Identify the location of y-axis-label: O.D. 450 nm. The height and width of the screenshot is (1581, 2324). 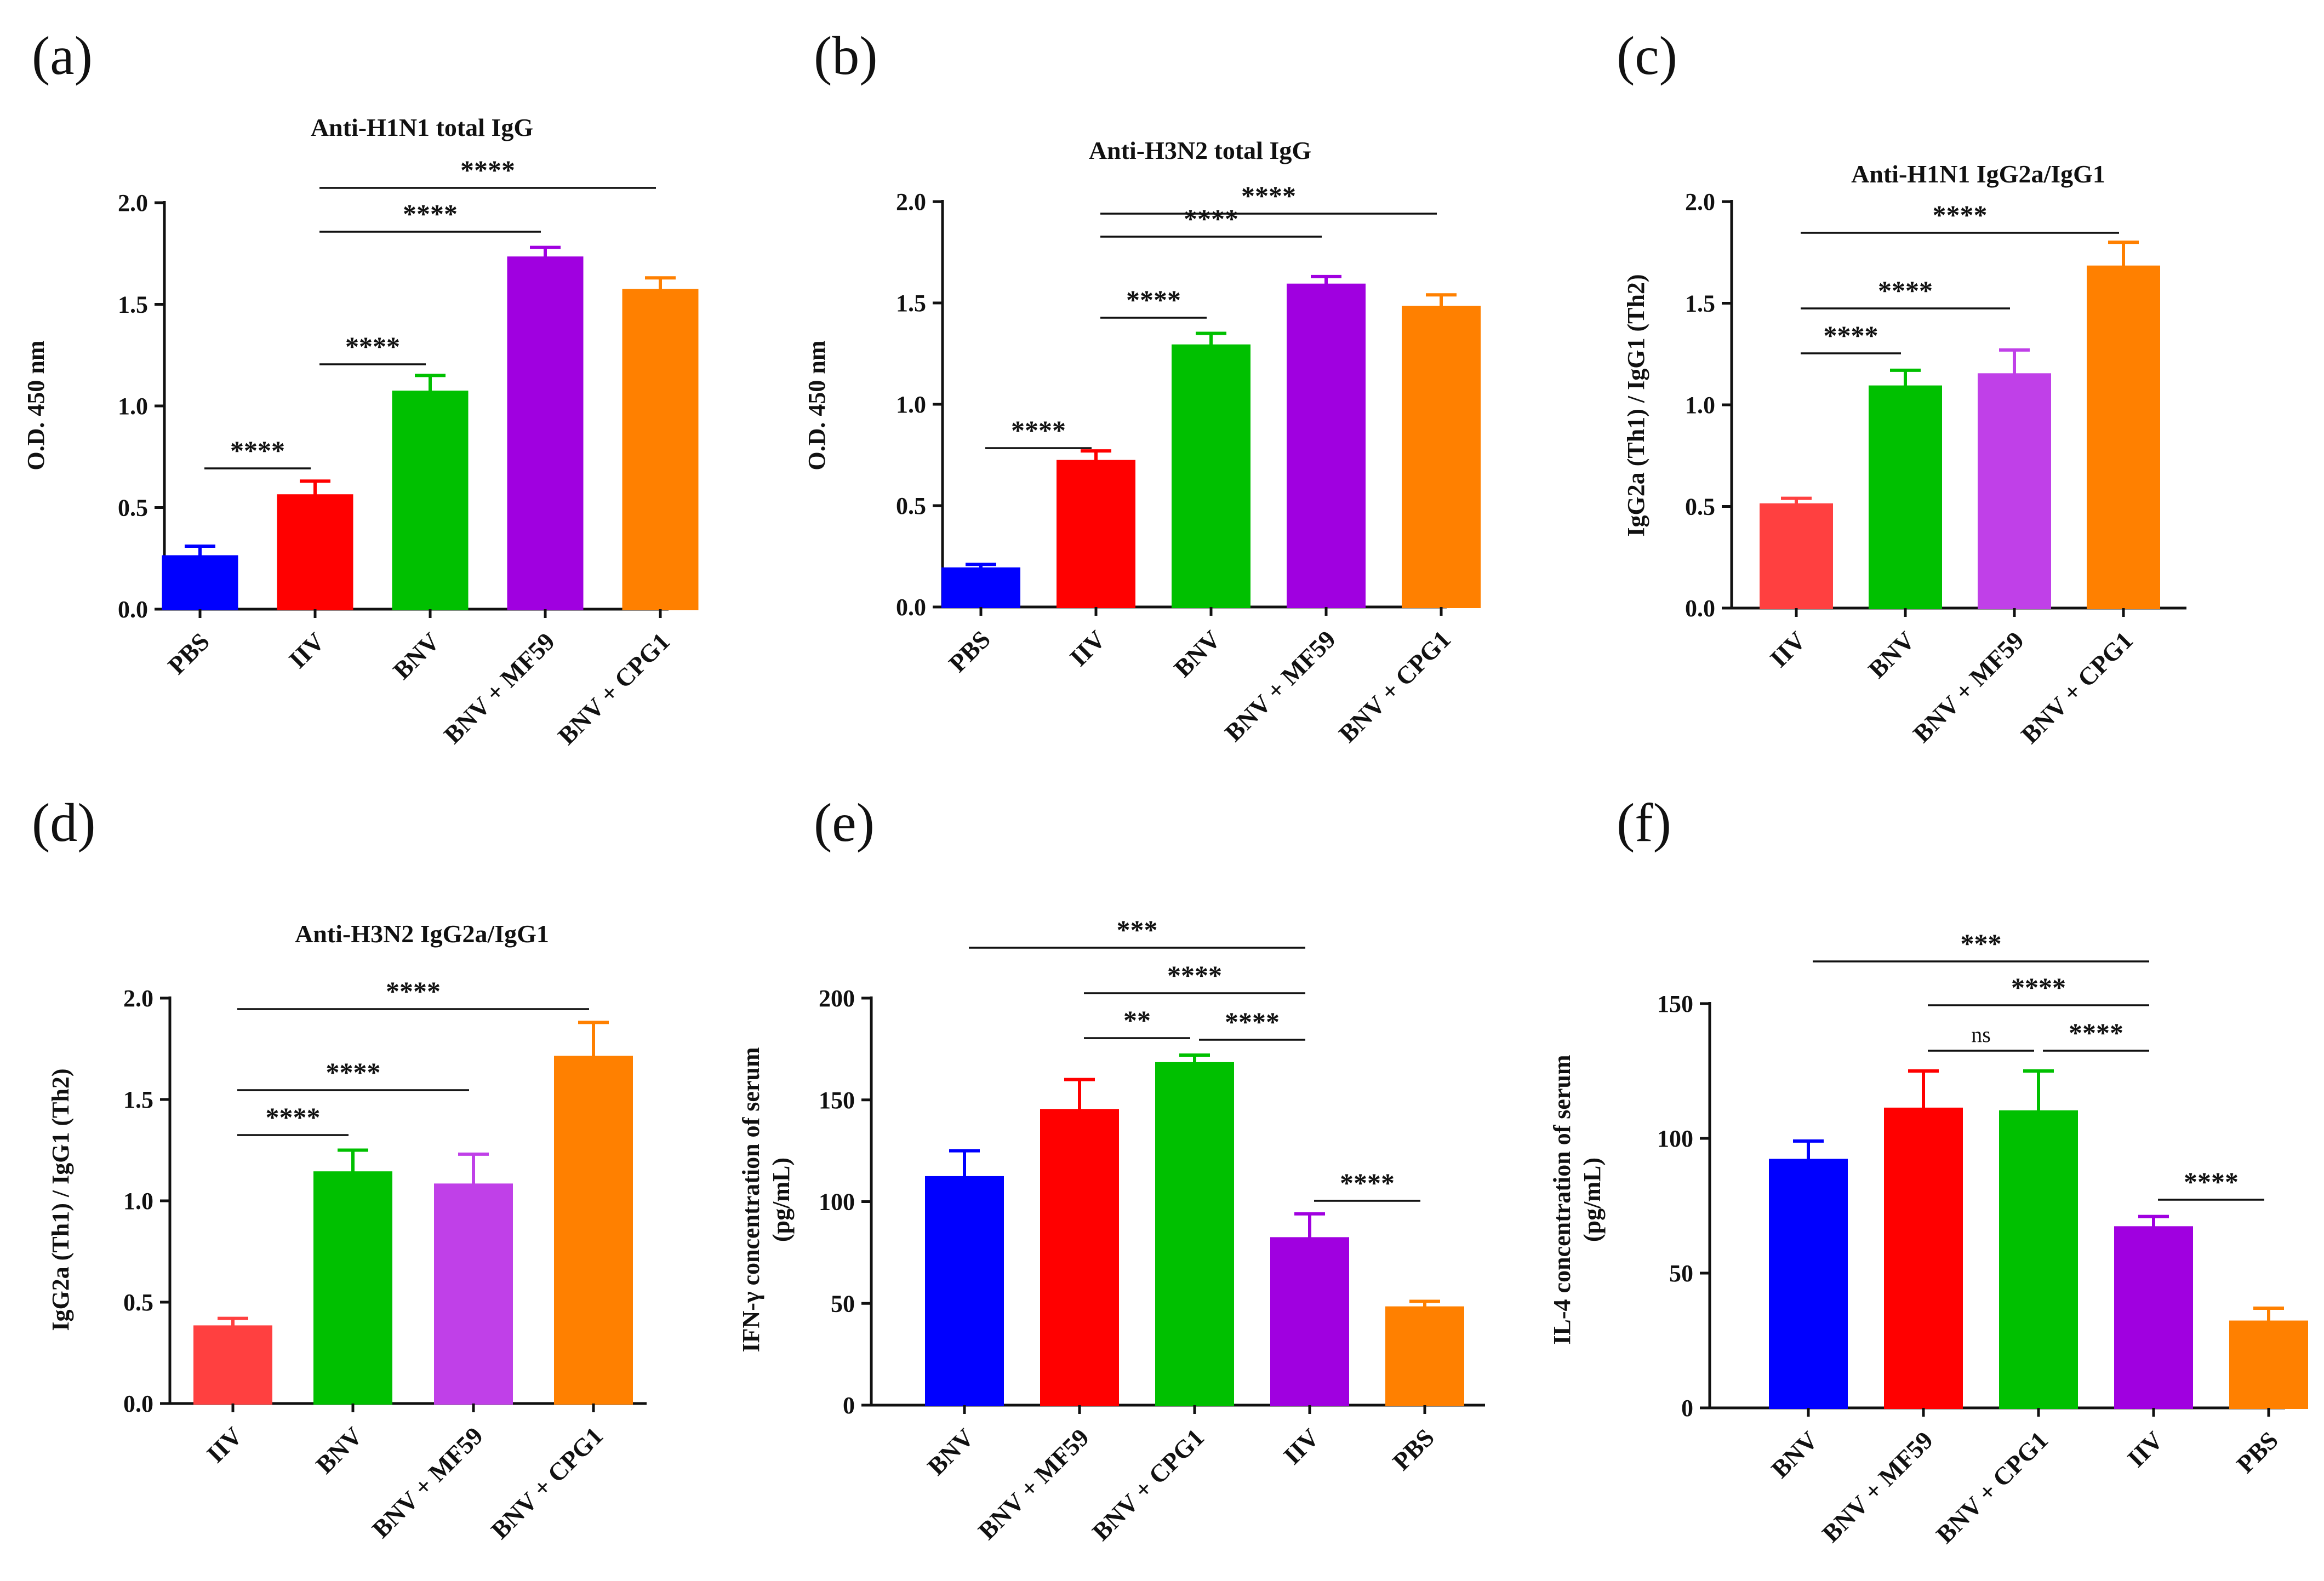
(816, 405).